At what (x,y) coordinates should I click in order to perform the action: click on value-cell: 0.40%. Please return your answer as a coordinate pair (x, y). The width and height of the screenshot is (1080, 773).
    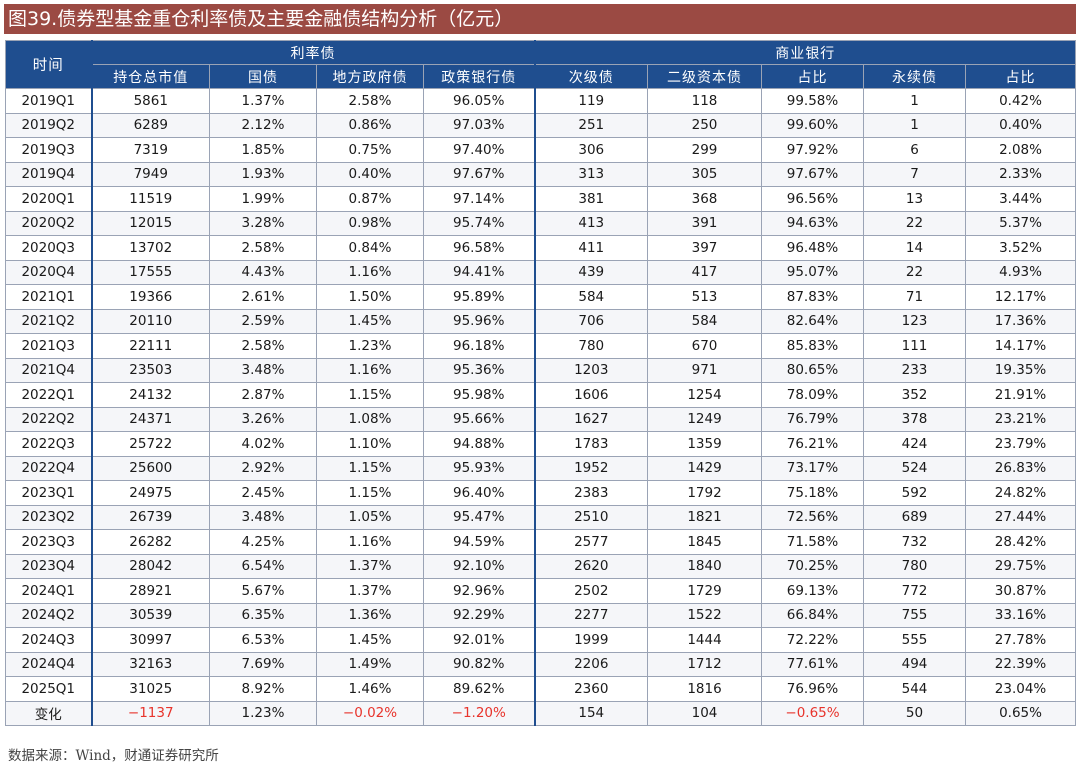
    Looking at the image, I should click on (1020, 125).